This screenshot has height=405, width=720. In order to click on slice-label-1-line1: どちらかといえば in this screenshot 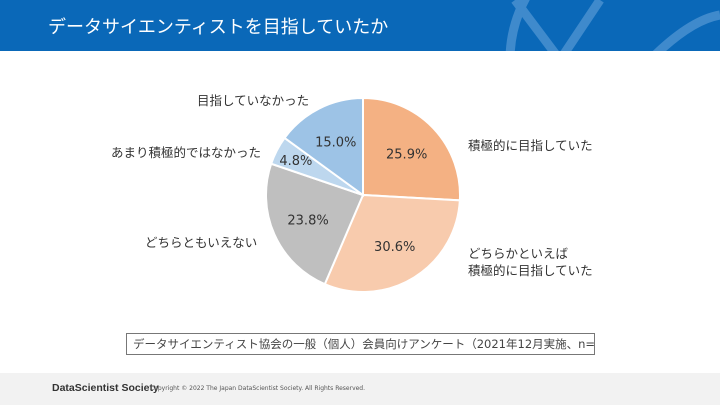, I will do `click(518, 253)`.